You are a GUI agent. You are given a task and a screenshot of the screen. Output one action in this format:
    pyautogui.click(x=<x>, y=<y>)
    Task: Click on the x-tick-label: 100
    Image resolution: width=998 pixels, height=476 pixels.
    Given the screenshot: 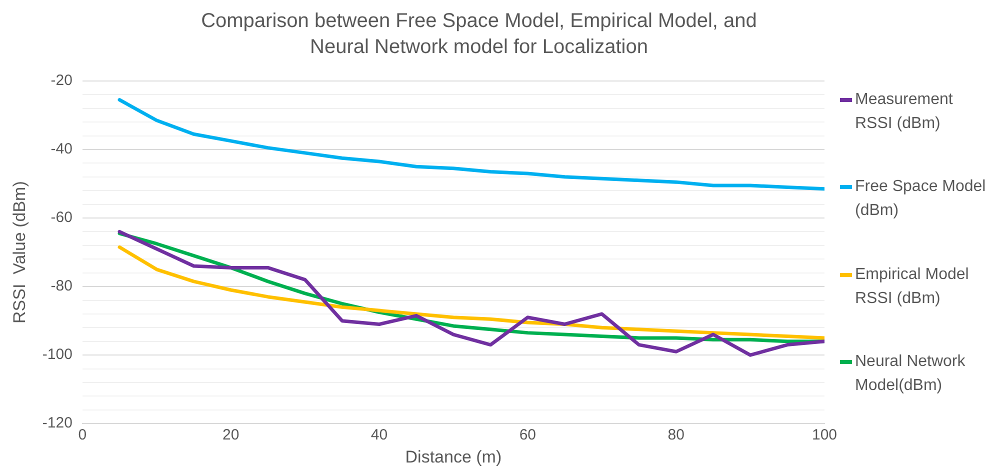 What is the action you would take?
    pyautogui.click(x=824, y=435)
    